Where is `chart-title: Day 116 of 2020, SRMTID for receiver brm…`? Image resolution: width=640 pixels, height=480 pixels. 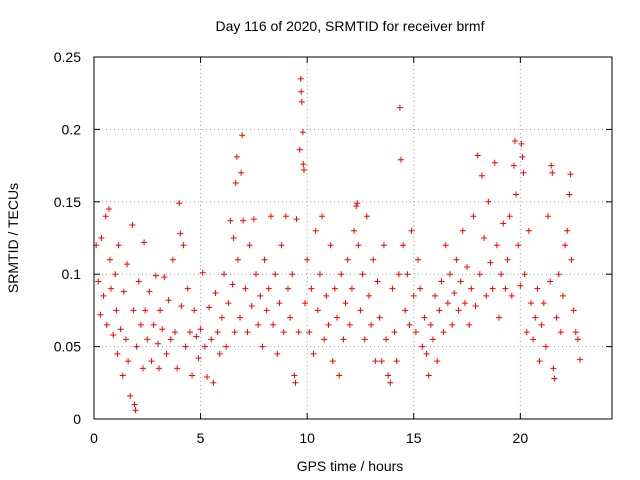 chart-title: Day 116 of 2020, SRMTID for receiver brm… is located at coordinates (350, 26).